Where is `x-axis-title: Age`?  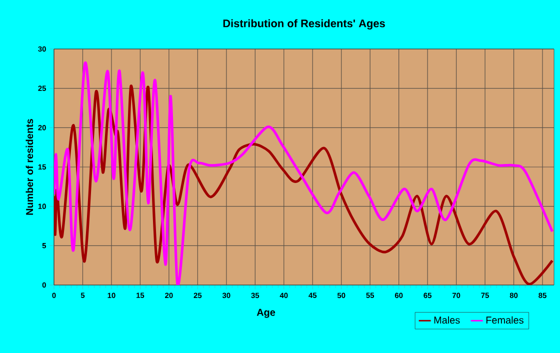 x-axis-title: Age is located at coordinates (266, 313).